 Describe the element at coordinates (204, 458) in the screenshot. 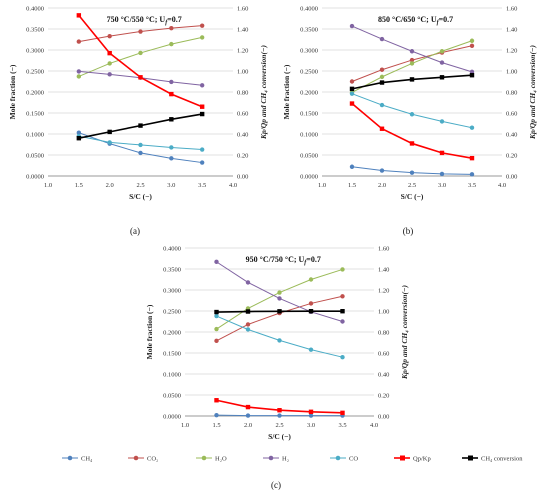

I see `legend-marker-H2O` at that location.